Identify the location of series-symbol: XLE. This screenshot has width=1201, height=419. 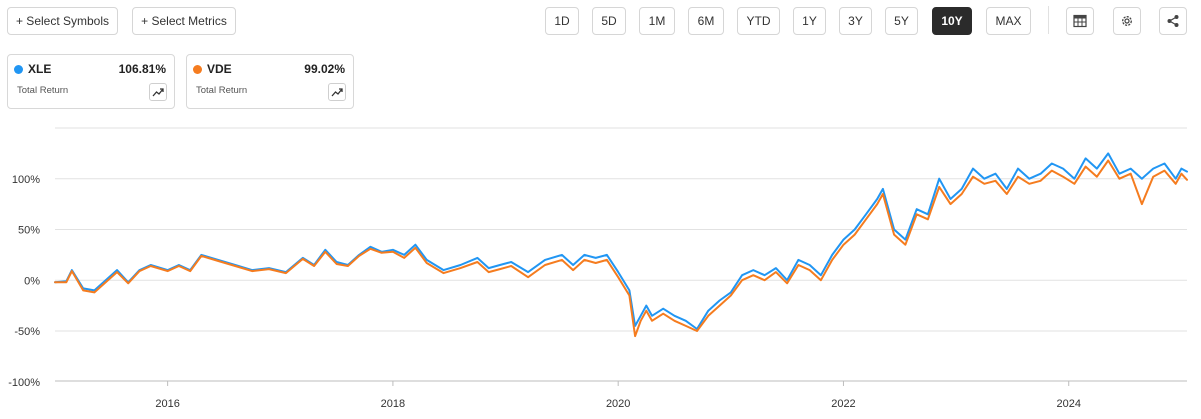
(40, 69).